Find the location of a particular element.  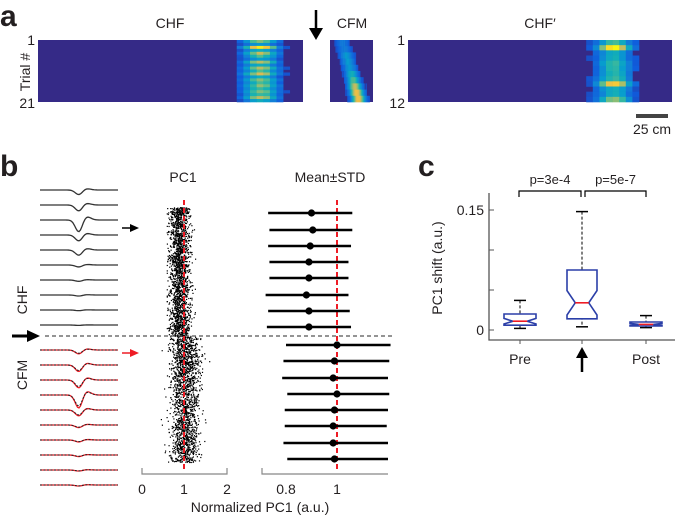

mean-xtick-0.8: 0.8 is located at coordinates (286, 489).